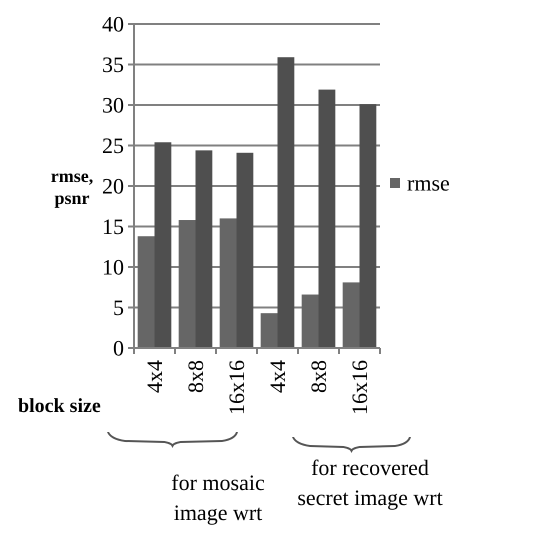 This screenshot has width=550, height=541. What do you see at coordinates (113, 186) in the screenshot?
I see `y-tick-label: 20` at bounding box center [113, 186].